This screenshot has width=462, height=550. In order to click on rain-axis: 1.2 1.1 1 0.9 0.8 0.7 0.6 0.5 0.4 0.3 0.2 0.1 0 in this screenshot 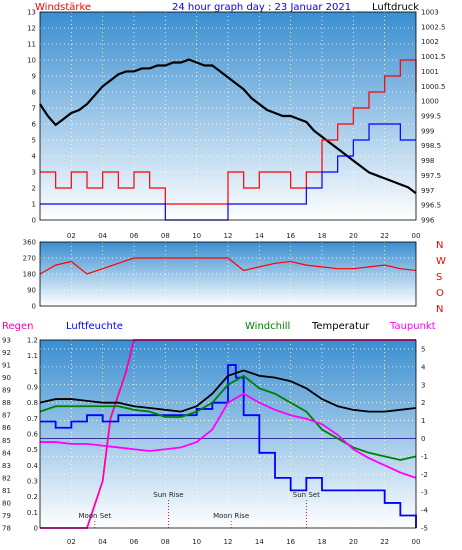, I will do `click(33, 435)`.